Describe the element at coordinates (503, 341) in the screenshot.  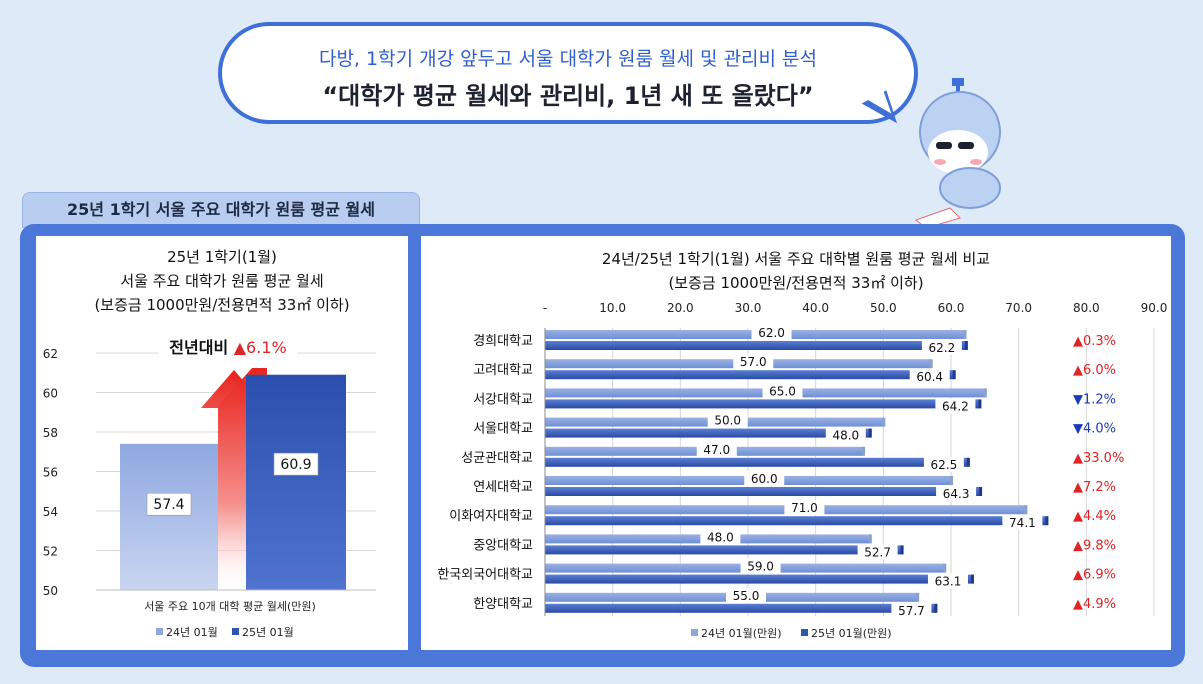
I see `chart2-category-label: 경희대학교` at that location.